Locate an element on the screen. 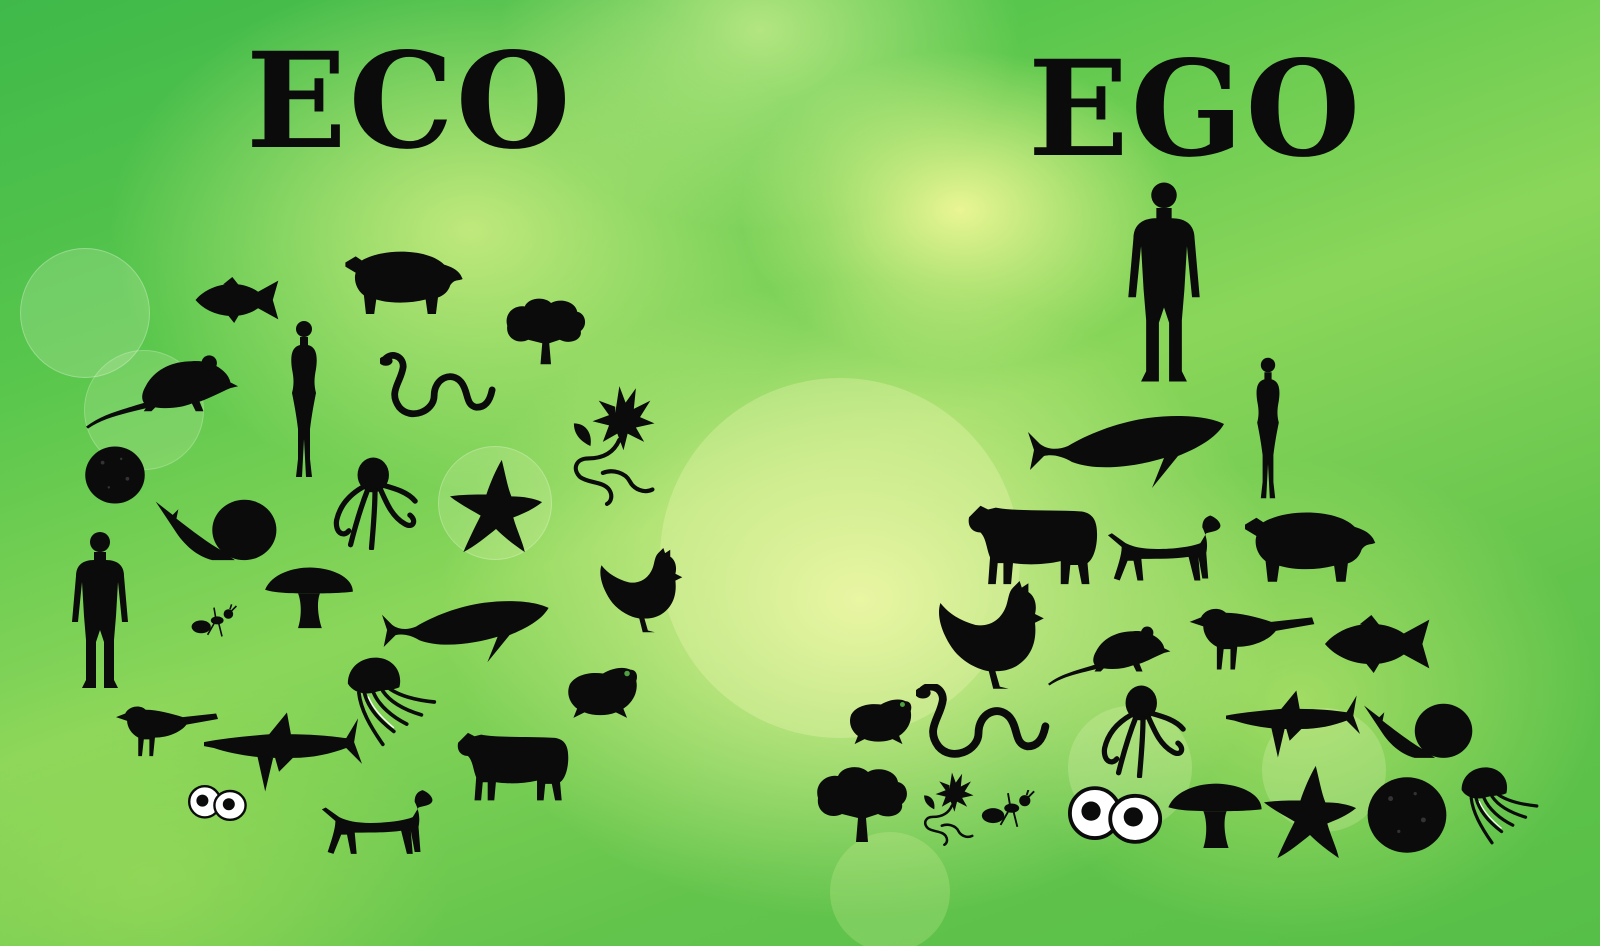 The height and width of the screenshot is (946, 1600). bokeh-light is located at coordinates (890, 889).